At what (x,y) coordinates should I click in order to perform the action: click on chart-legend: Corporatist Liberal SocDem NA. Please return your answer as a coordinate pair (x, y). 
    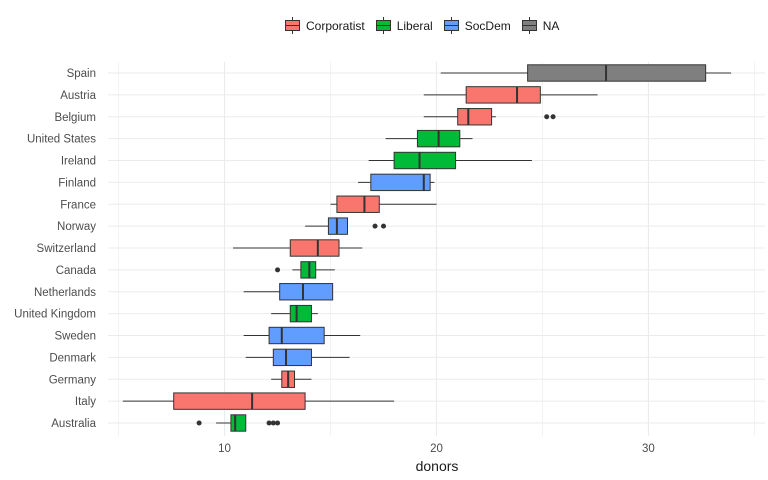
    Looking at the image, I should click on (426, 25).